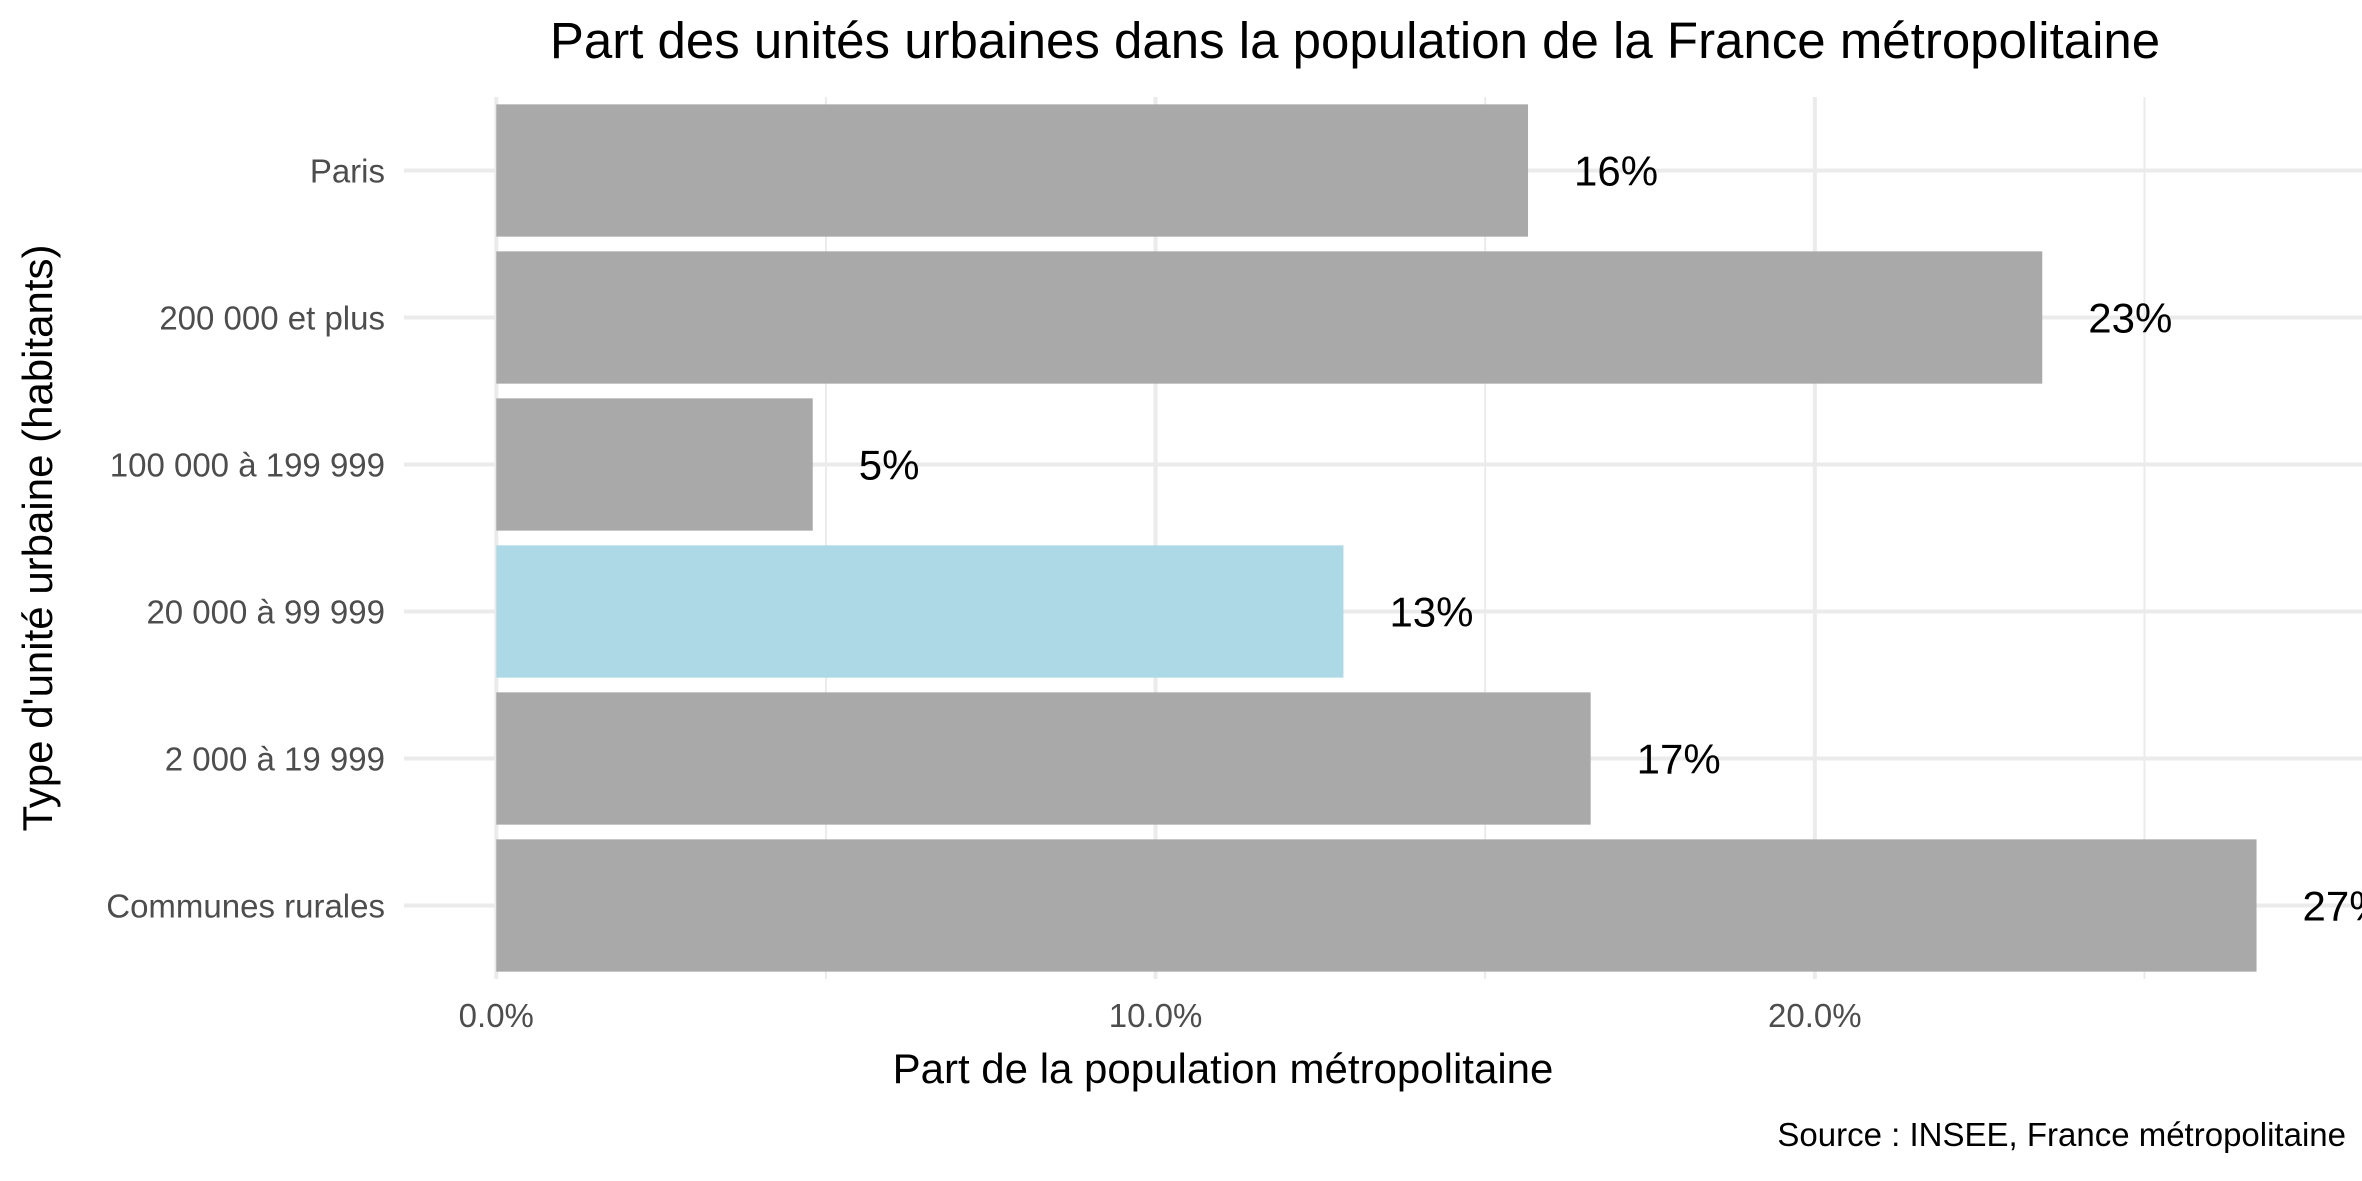  What do you see at coordinates (347, 171) in the screenshot?
I see `y-tick-label: Paris` at bounding box center [347, 171].